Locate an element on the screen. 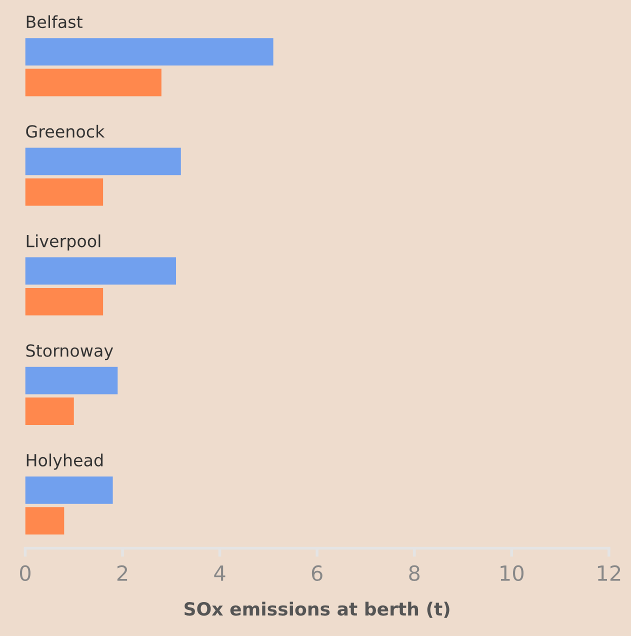  x-tick-label: 4 is located at coordinates (220, 573).